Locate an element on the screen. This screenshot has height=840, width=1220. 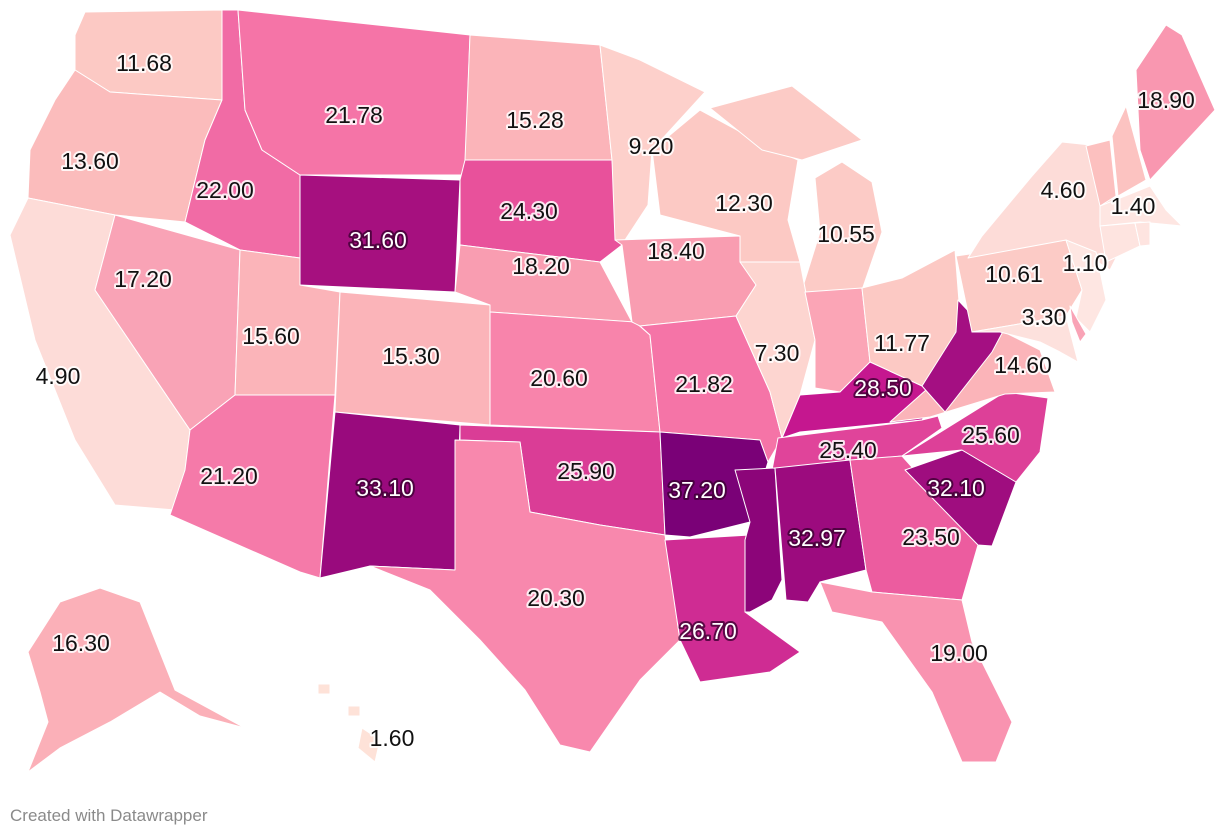
state-value-label-sd: 24.30 is located at coordinates (529, 211).